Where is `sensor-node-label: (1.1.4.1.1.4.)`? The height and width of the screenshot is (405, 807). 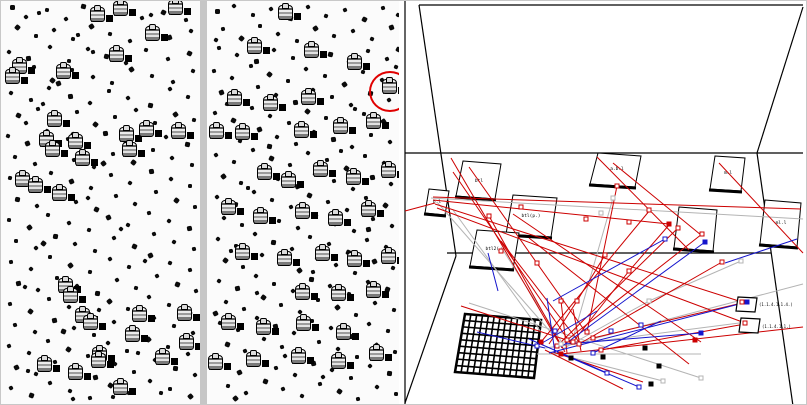 sensor-node-label: (1.1.4.1.1.4.) is located at coordinates (776, 304).